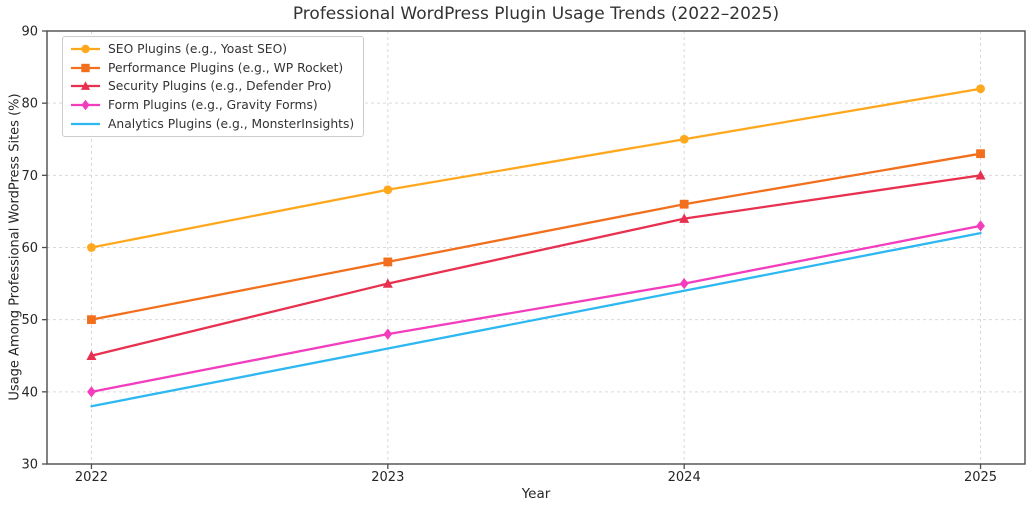 The image size is (1030, 511). I want to click on legend-label: Form Plugins (e.g., Gravity Forms), so click(213, 105).